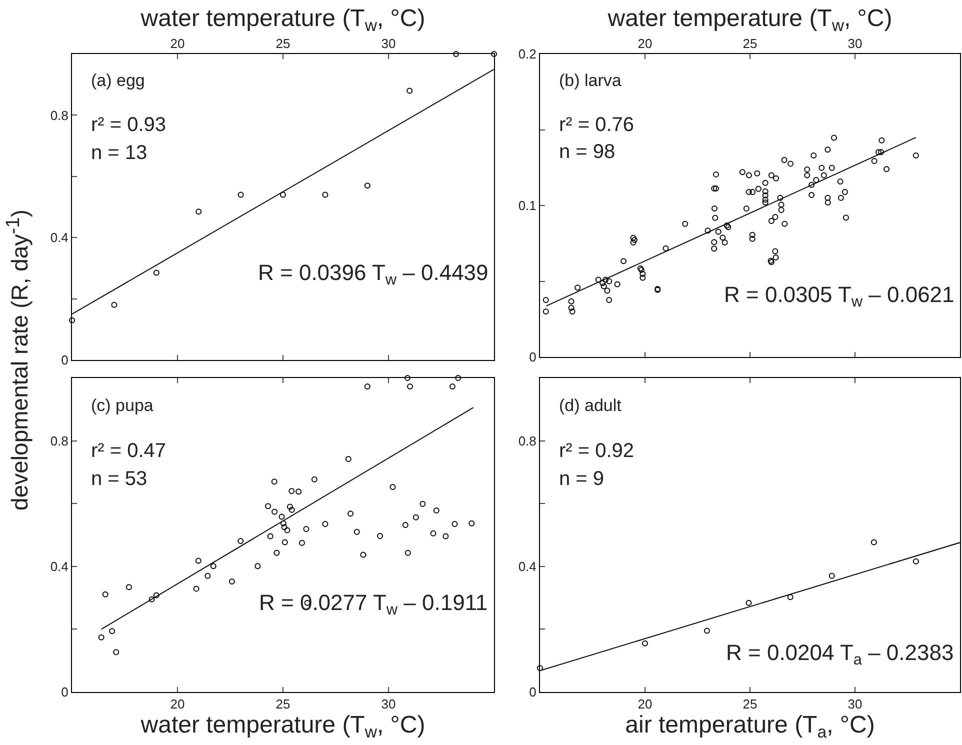 Image resolution: width=962 pixels, height=745 pixels. I want to click on annotation: R = 0.0204 T$_{a}$ – 0.2383, so click(840, 654).